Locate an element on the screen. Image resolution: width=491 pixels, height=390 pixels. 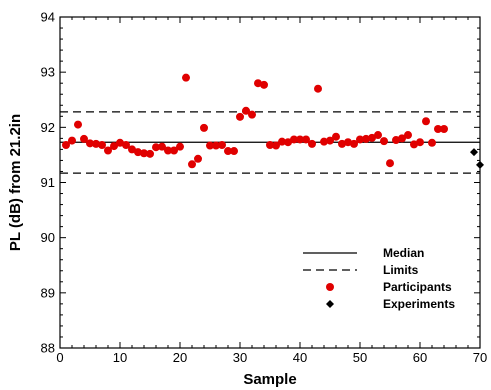
y-axis-title: PL (dB) from 21.2in is located at coordinates (15, 182).